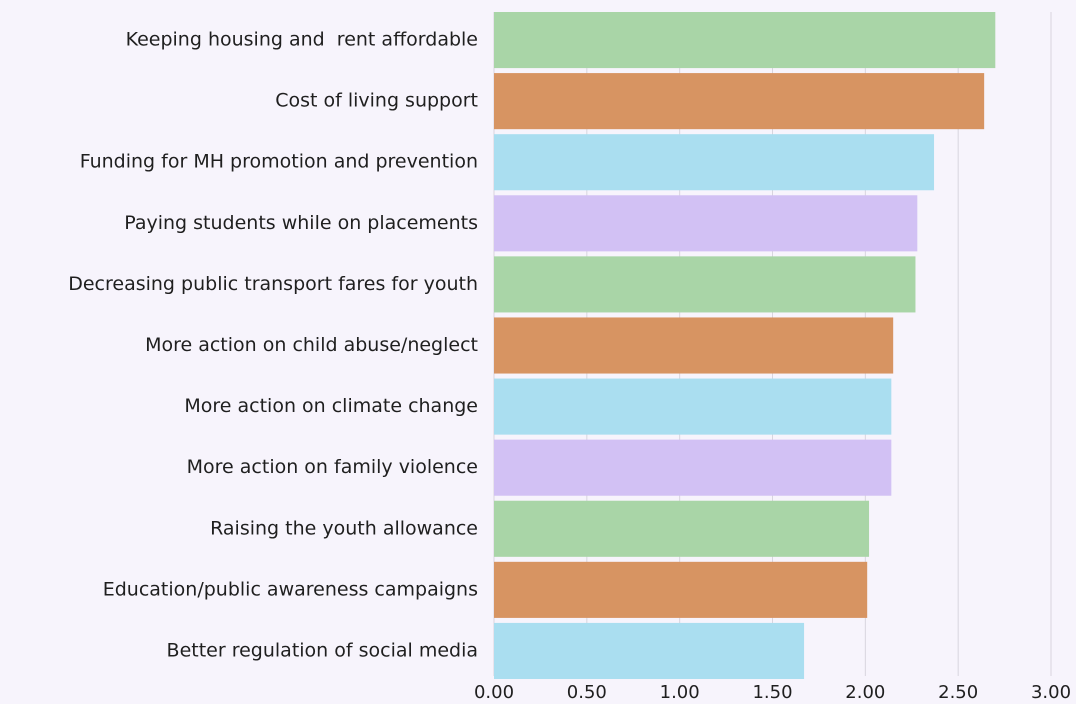 The image size is (1076, 704). Describe the element at coordinates (302, 40) in the screenshot. I see `y-tick-label: Keeping housing and rent affordable` at that location.